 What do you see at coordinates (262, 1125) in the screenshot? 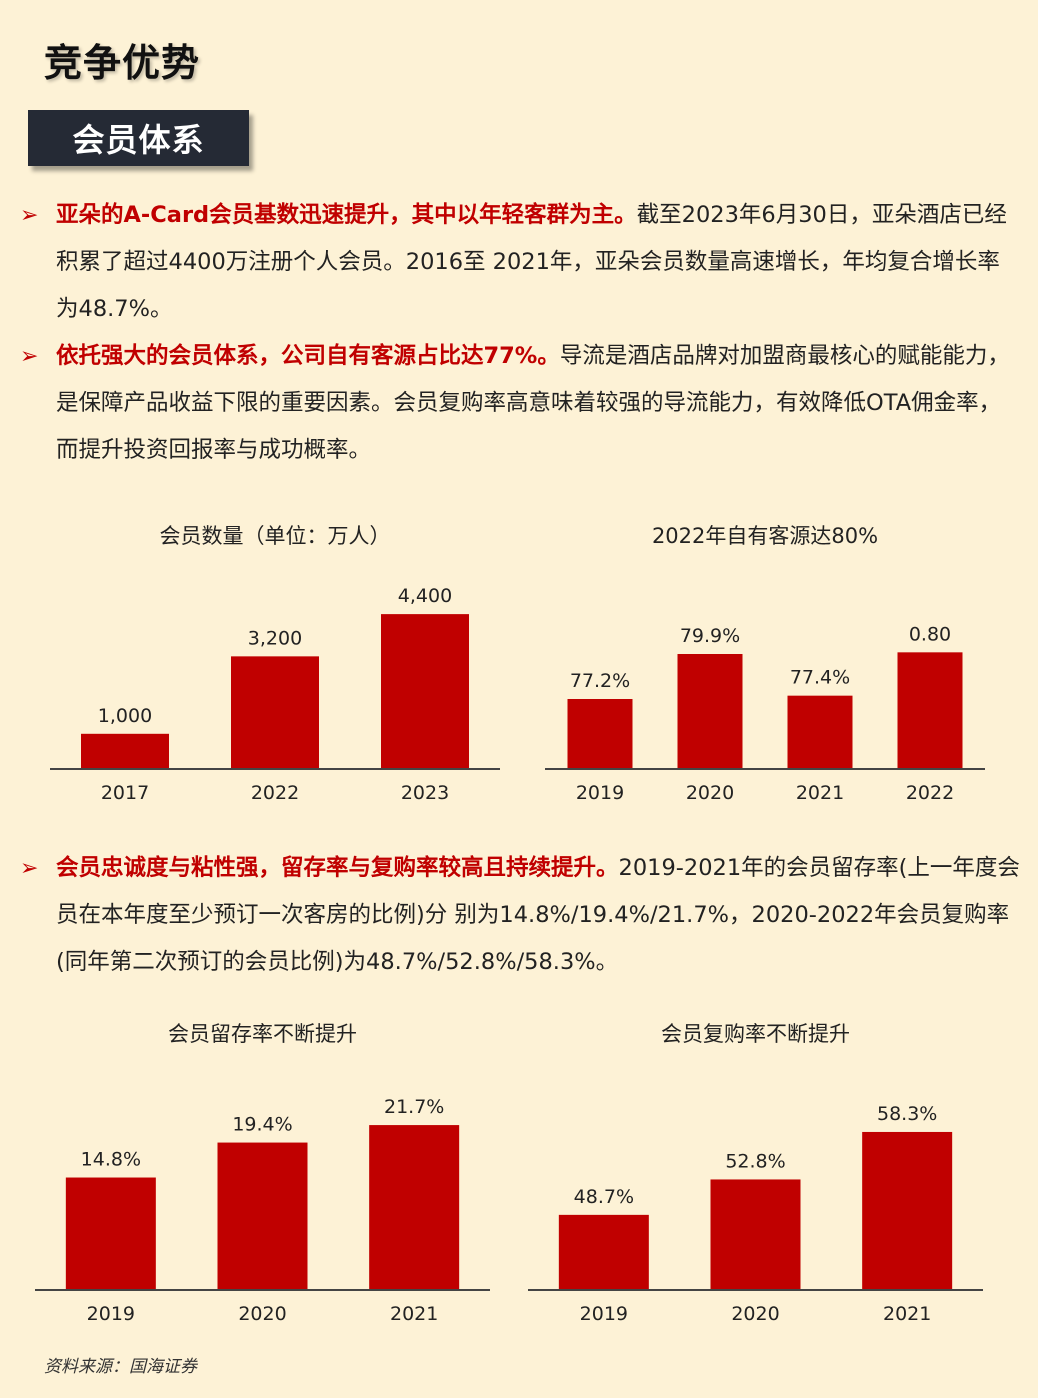
I see `data-label: 19.4%` at bounding box center [262, 1125].